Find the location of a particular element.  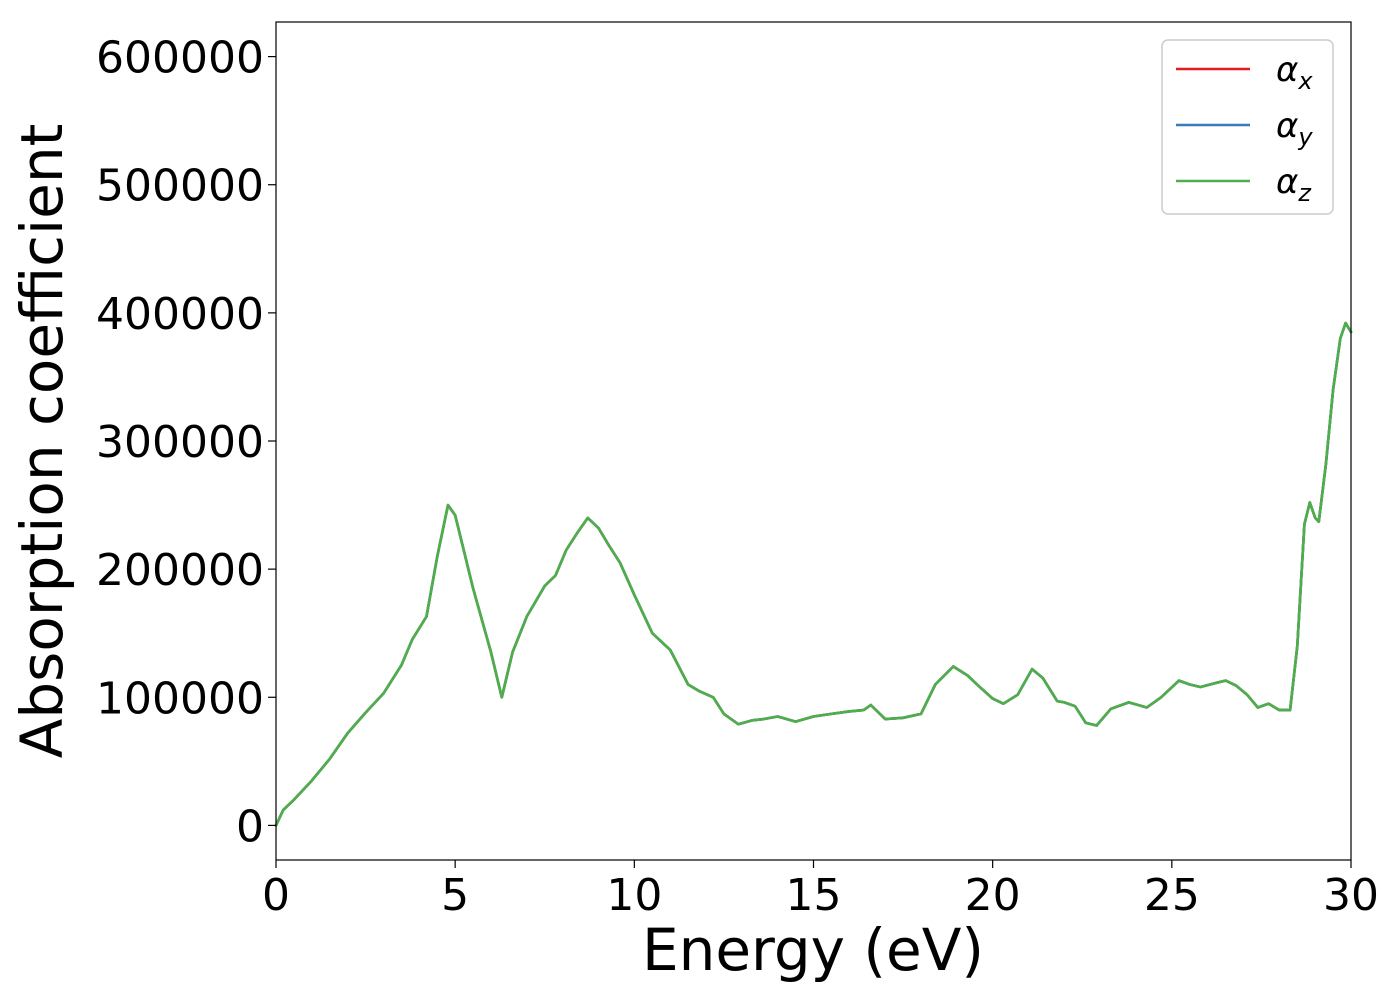

x-ticks: 0 5 10 15 20 25 30 is located at coordinates (820, 890).